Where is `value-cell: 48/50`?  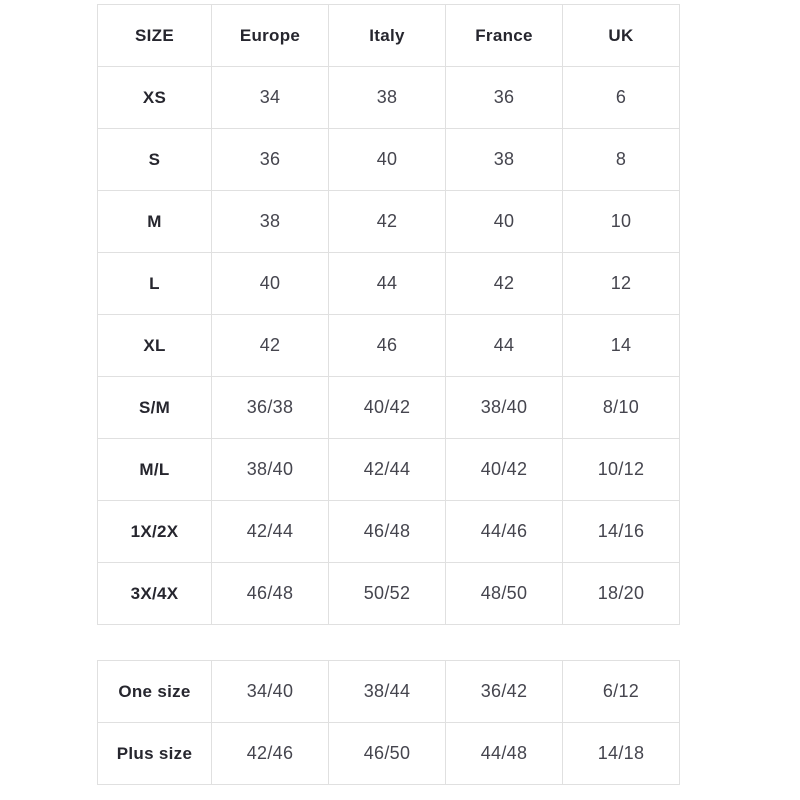
value-cell: 48/50 is located at coordinates (504, 593).